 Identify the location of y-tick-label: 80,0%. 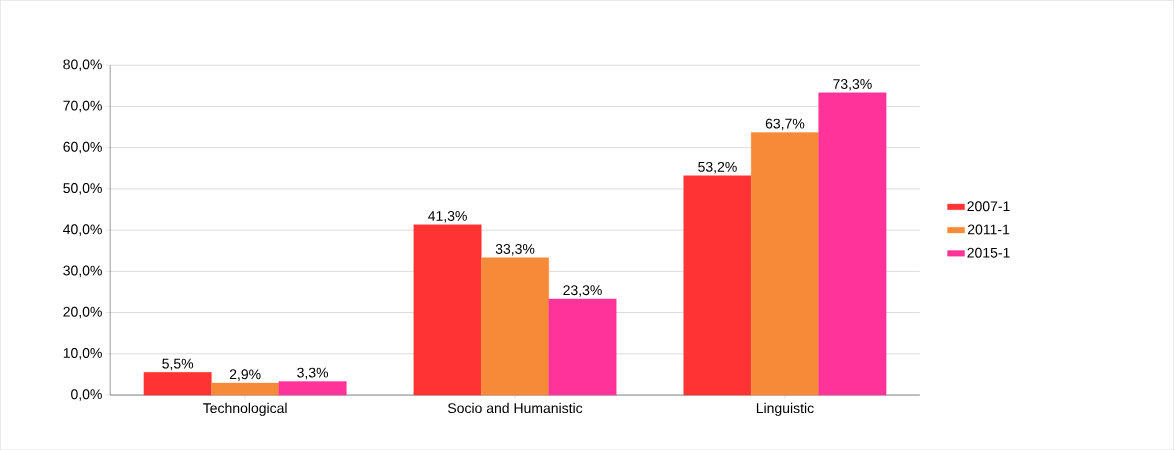
(82, 65).